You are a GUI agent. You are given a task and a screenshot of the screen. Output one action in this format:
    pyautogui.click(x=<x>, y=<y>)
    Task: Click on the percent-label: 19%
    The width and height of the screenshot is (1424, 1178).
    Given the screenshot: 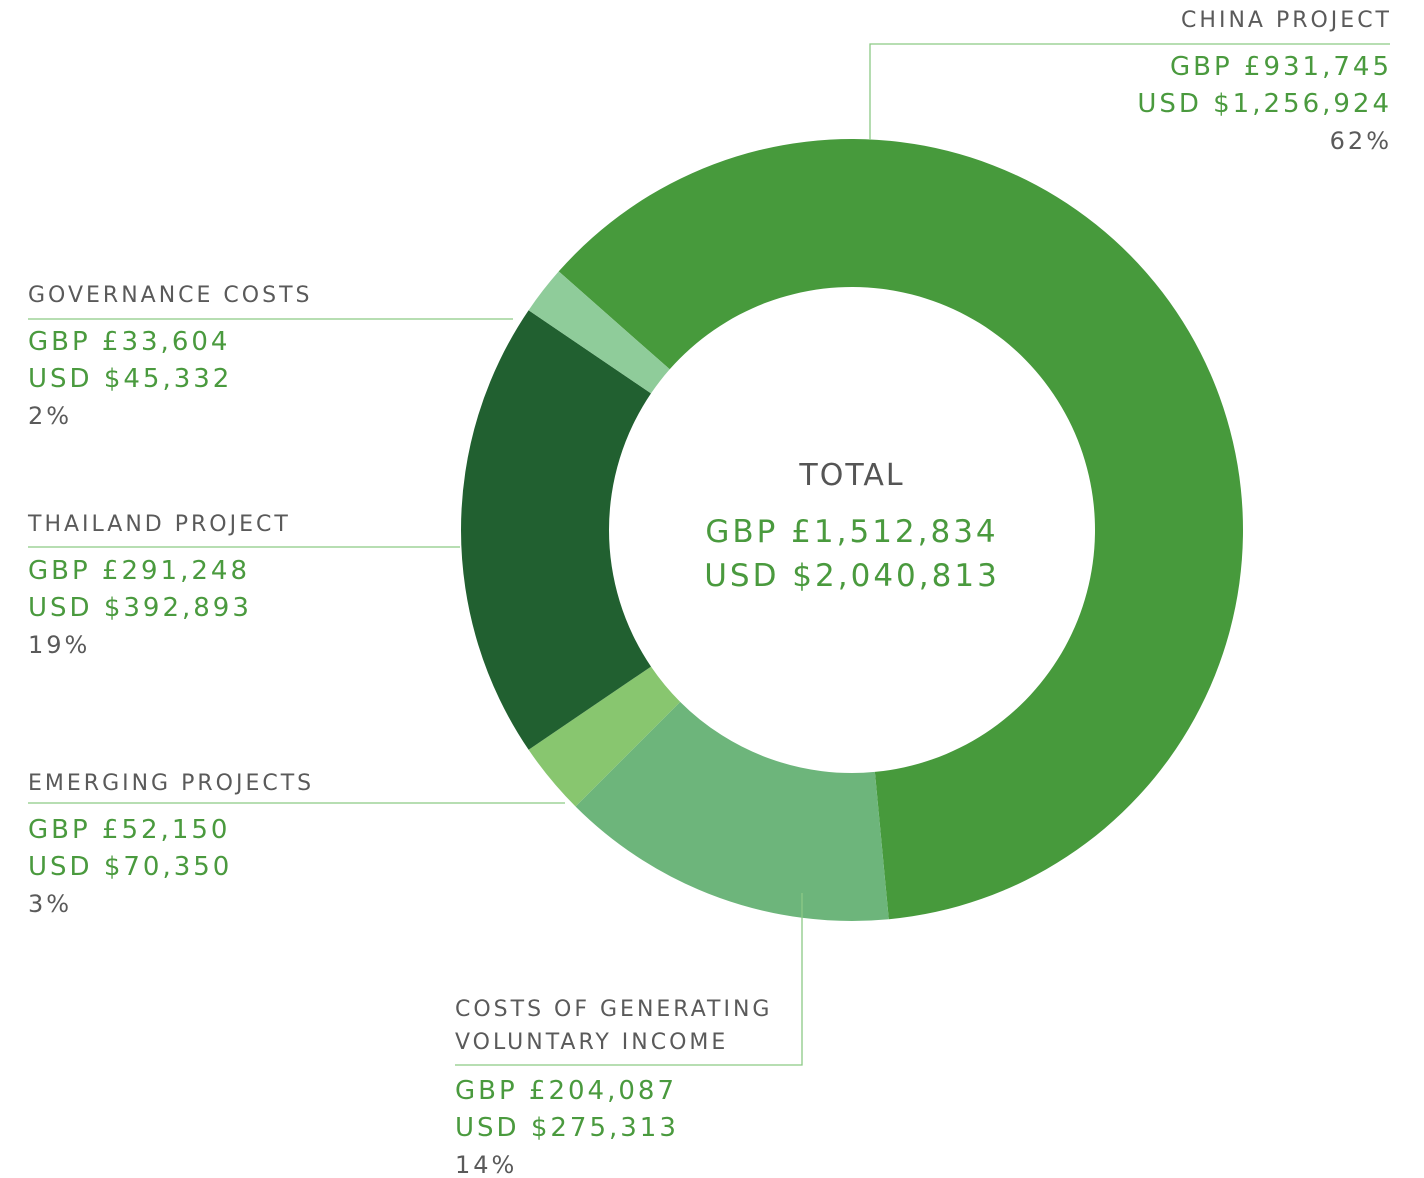 What is the action you would take?
    pyautogui.click(x=59, y=645)
    